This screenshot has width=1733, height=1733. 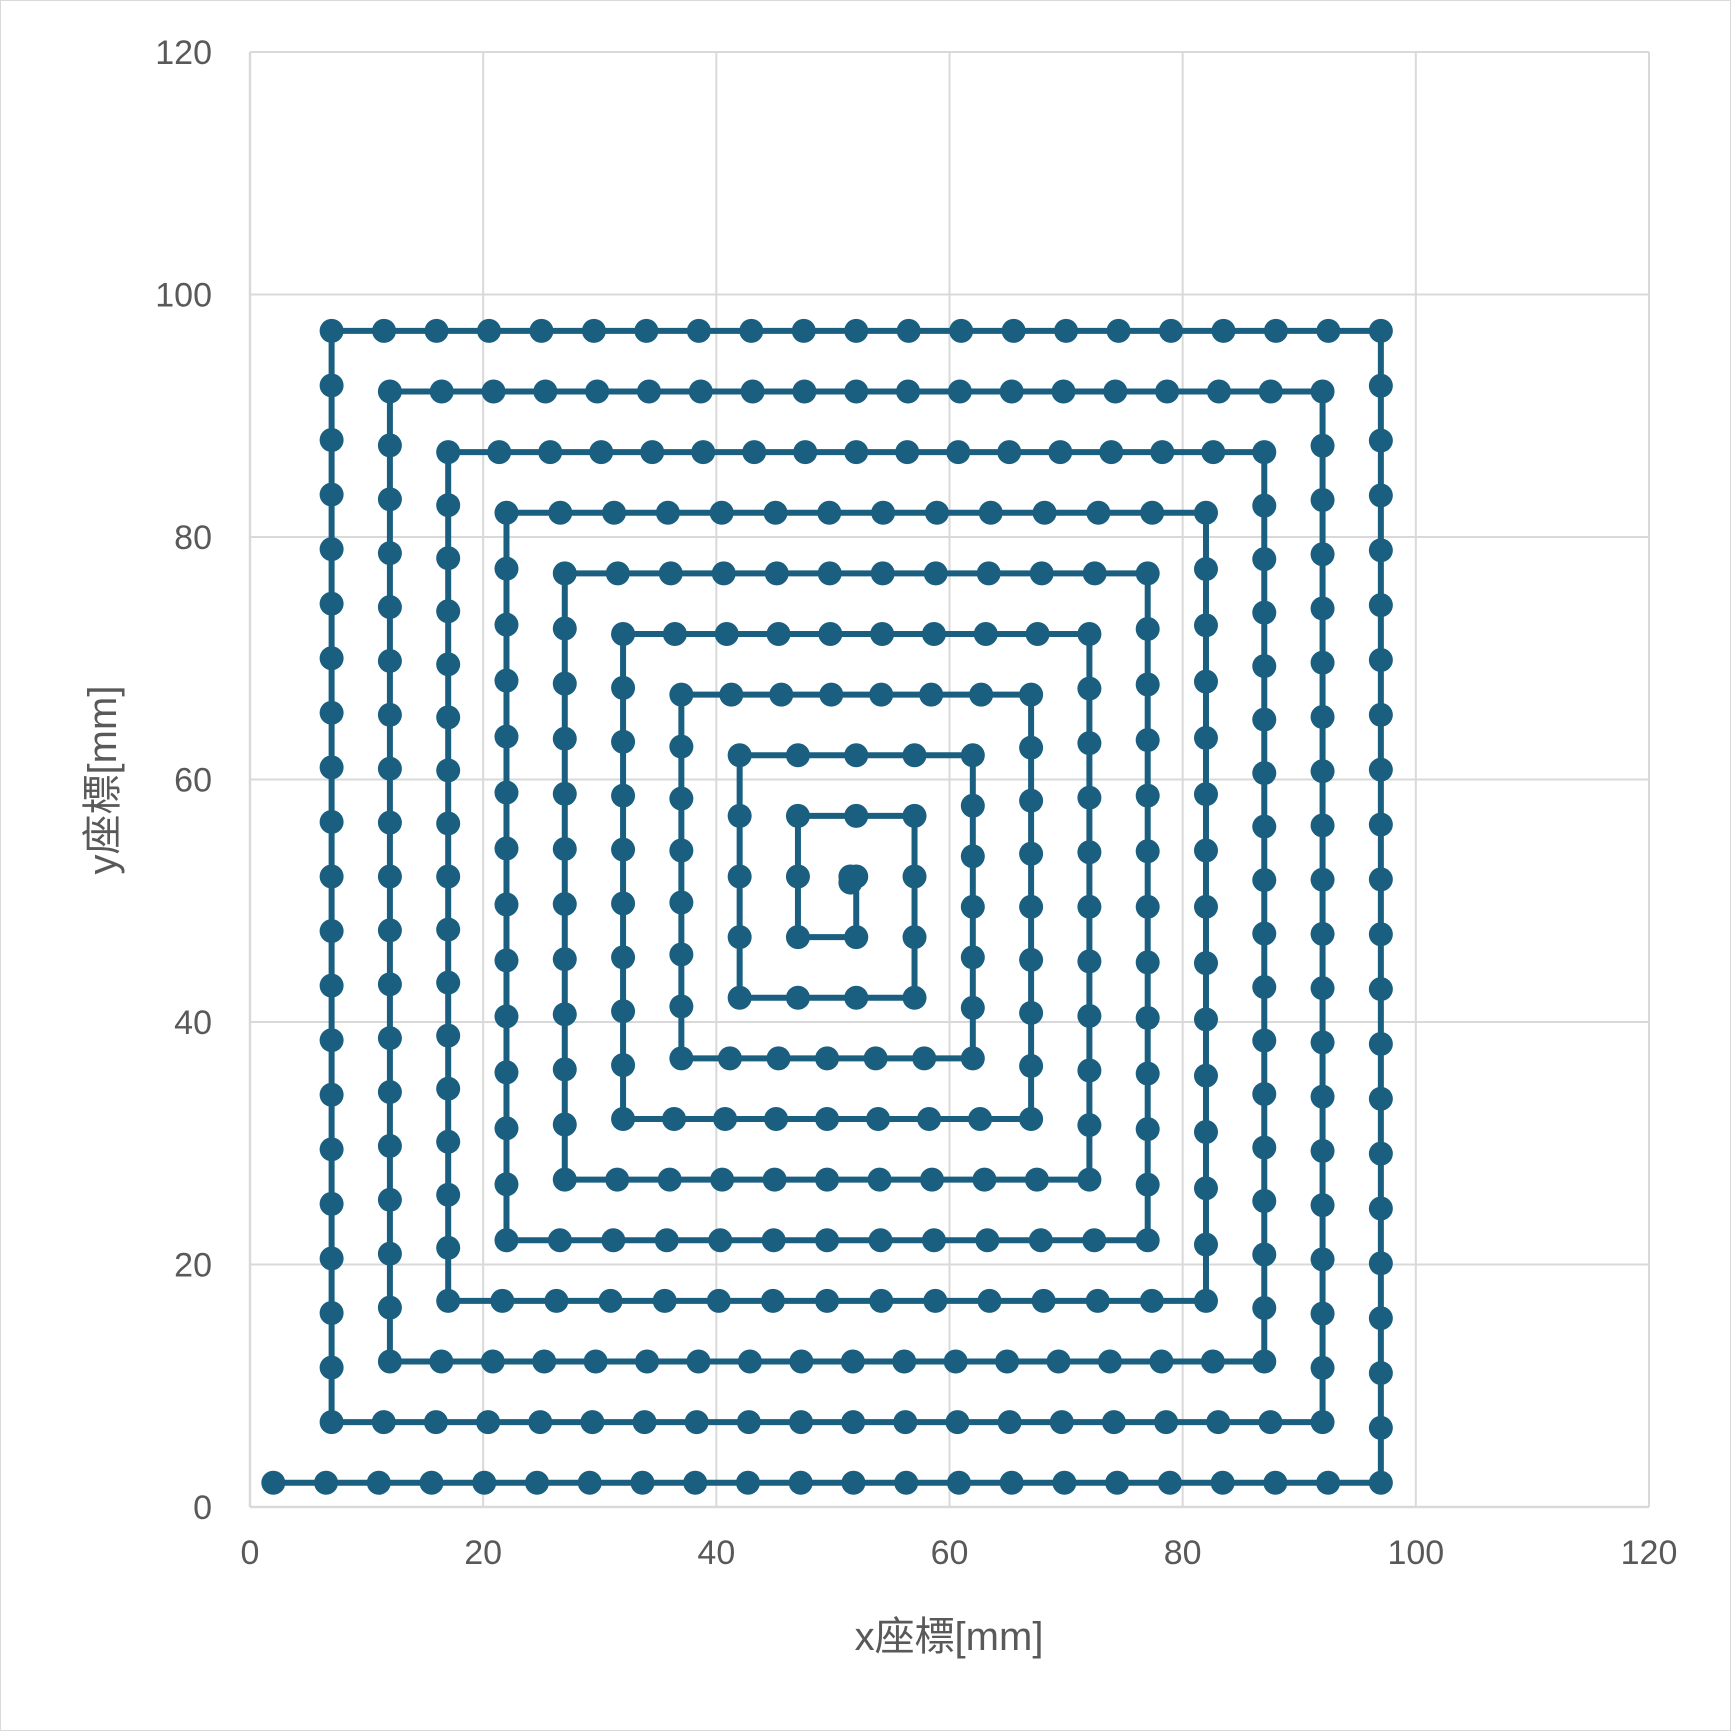 What do you see at coordinates (959, 1553) in the screenshot?
I see `x-tick-labels: 0 20 40 60 80 100 120` at bounding box center [959, 1553].